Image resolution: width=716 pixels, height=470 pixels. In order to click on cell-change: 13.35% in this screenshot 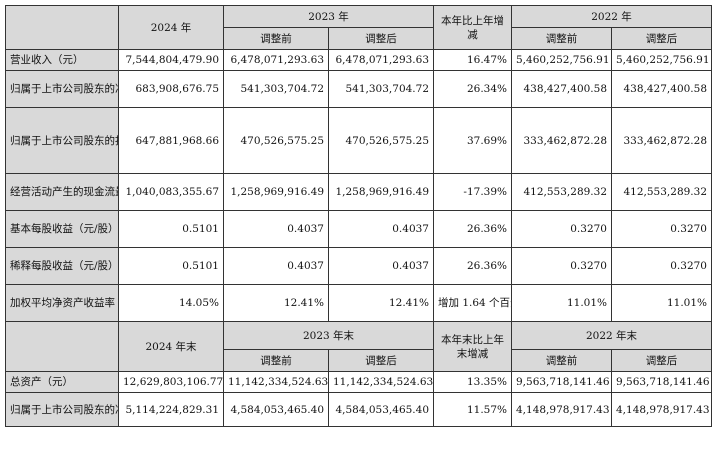, I will do `click(472, 382)`.